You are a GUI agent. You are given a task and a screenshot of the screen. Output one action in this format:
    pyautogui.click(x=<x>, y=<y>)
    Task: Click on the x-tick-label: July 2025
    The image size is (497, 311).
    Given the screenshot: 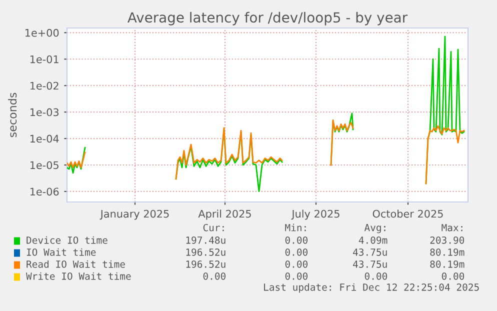 What is the action you would take?
    pyautogui.click(x=315, y=215)
    